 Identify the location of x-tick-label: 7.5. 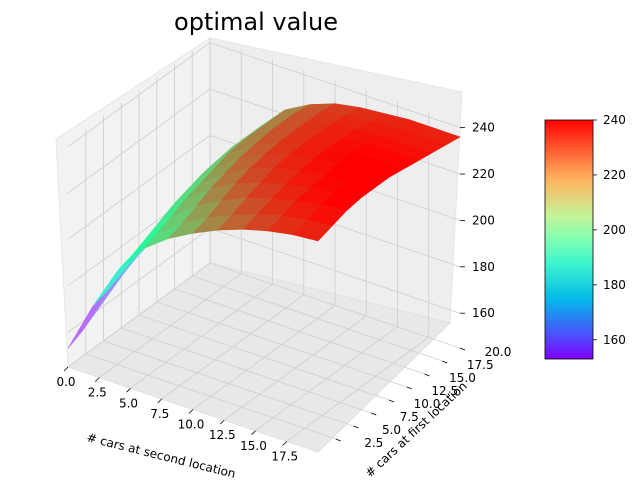
(159, 414).